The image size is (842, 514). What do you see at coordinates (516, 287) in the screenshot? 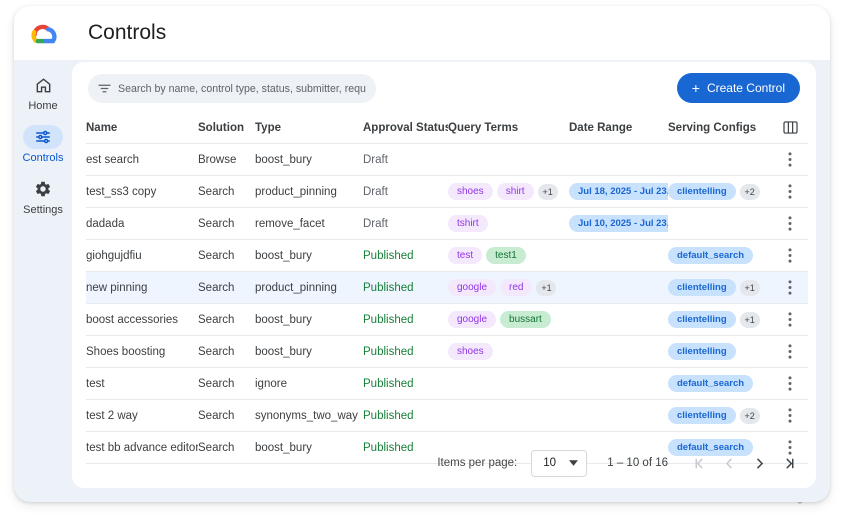
I see `query-term-pill: red` at bounding box center [516, 287].